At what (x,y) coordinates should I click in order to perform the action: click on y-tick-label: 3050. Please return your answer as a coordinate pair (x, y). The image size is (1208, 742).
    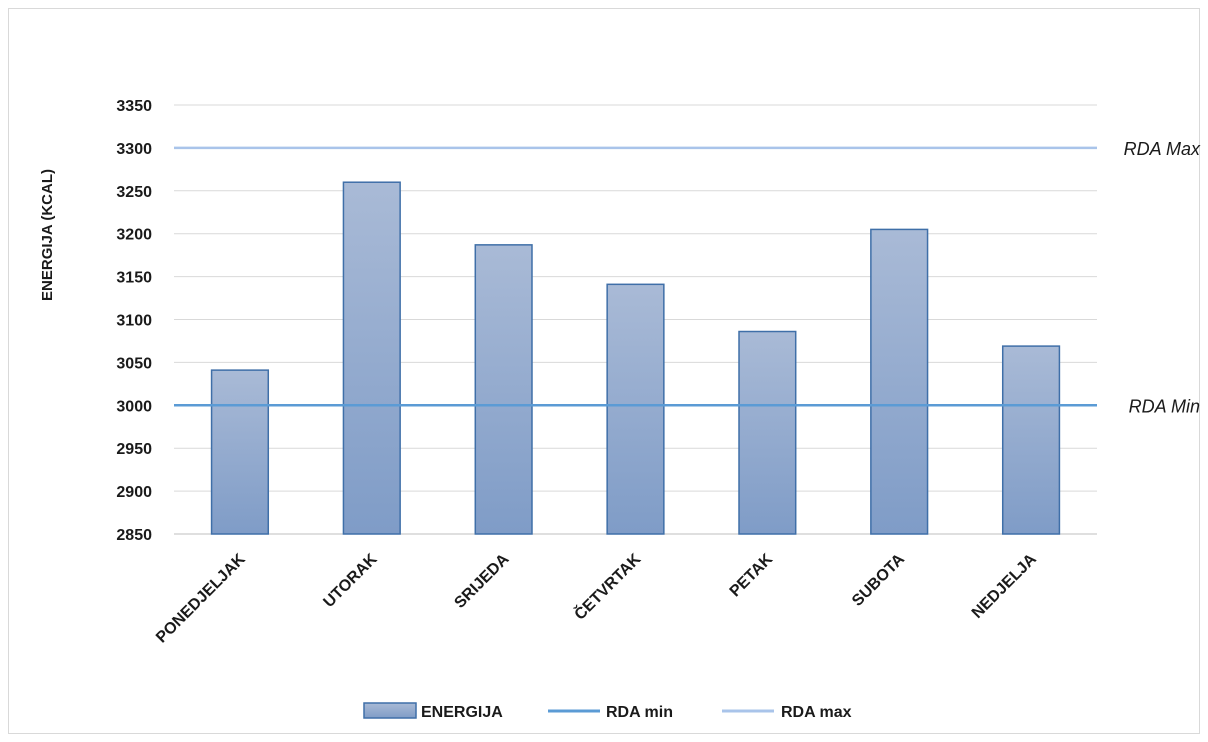
    Looking at the image, I should click on (134, 363).